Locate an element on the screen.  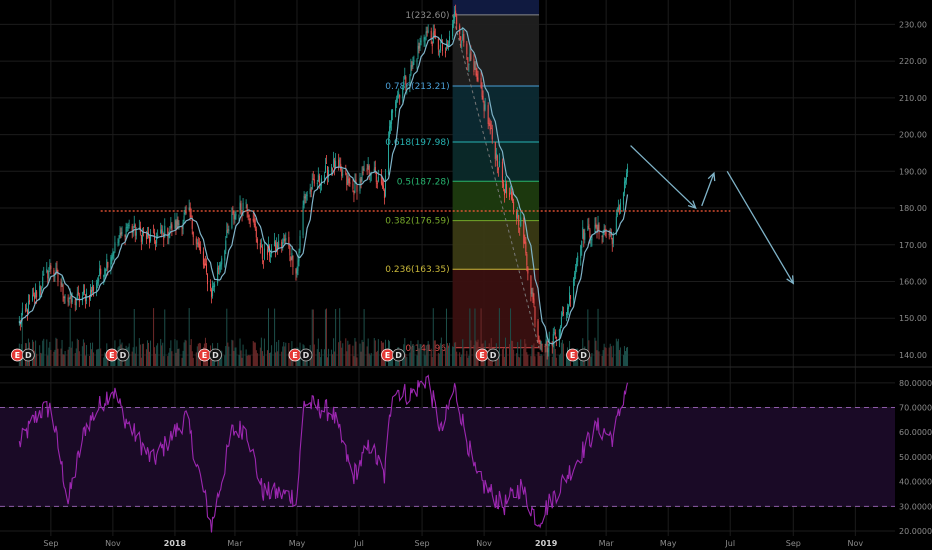
rsi-tick-label: 60.0000 is located at coordinates (915, 432).